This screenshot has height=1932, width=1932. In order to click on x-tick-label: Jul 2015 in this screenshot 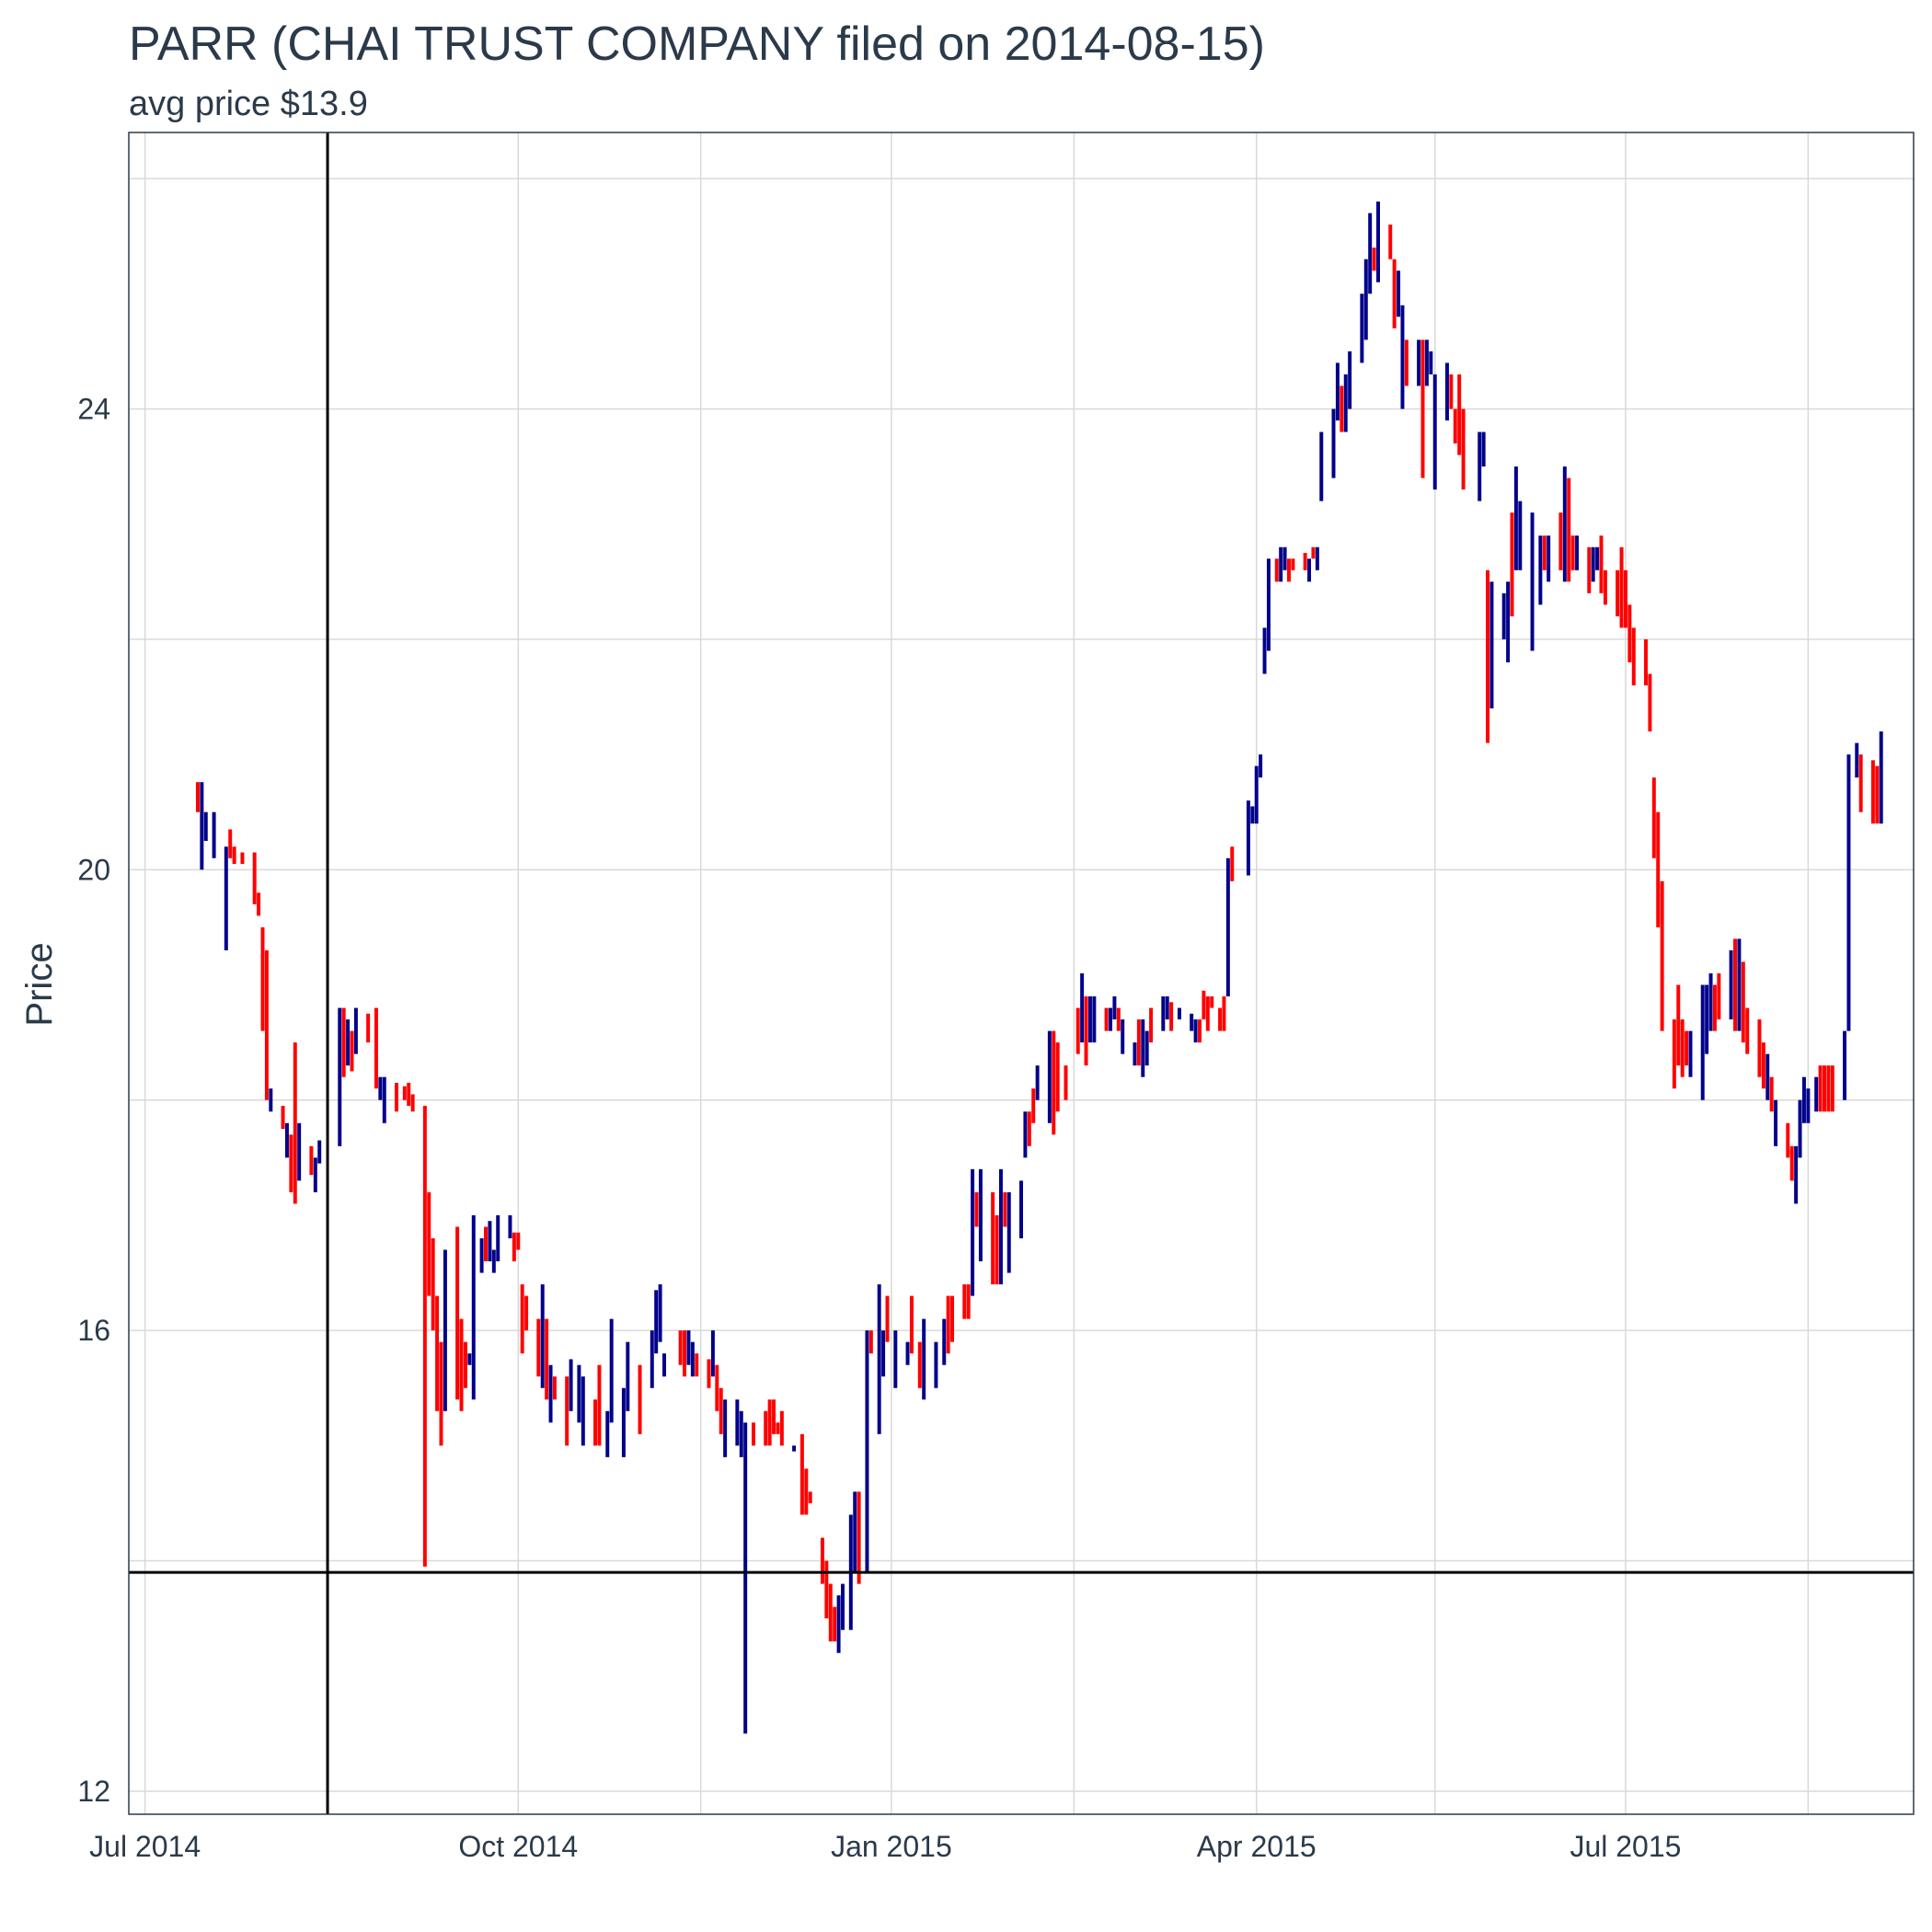, I will do `click(1625, 1846)`.